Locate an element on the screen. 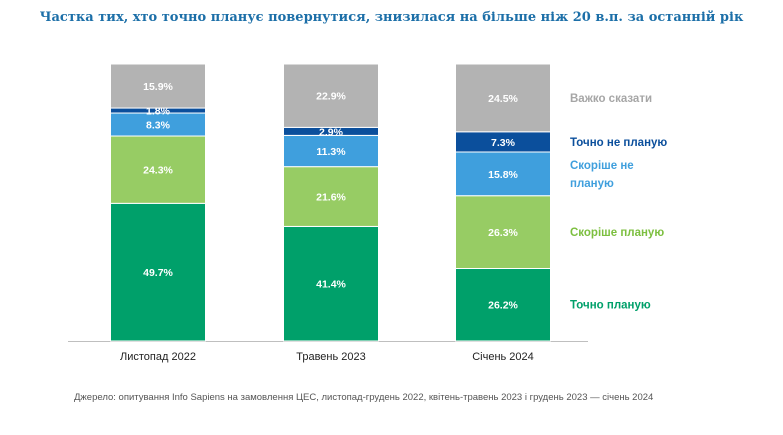 The image size is (783, 435). data-label: 49.7% is located at coordinates (158, 273).